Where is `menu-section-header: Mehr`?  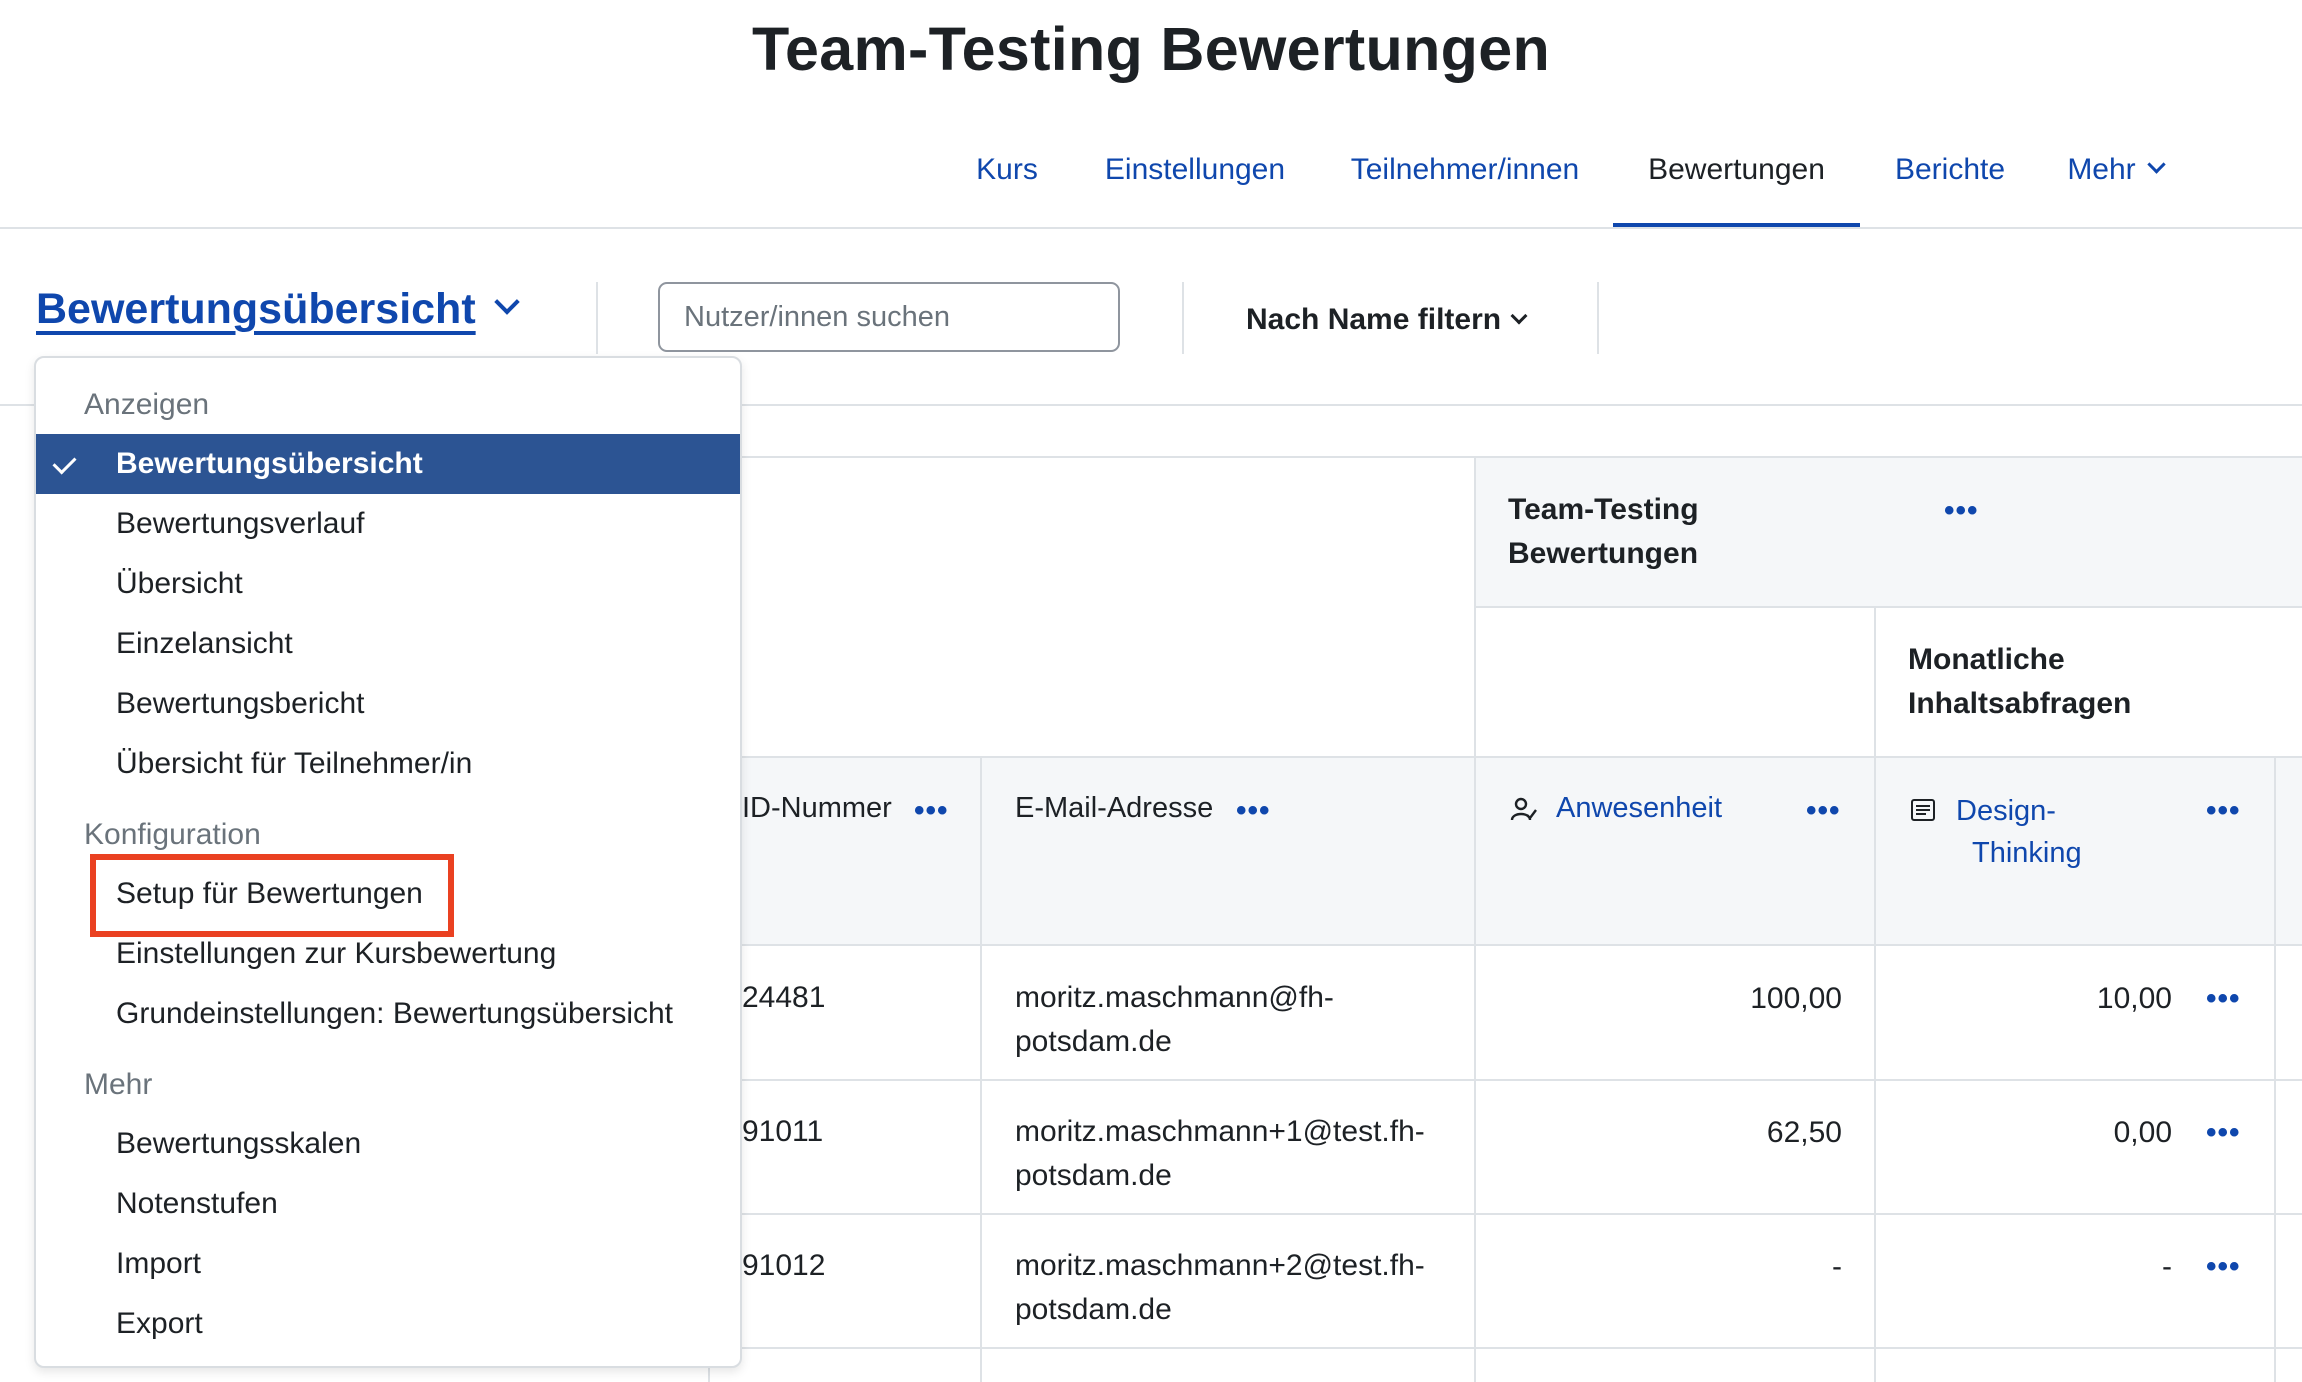
menu-section-header: Mehr is located at coordinates (118, 1084).